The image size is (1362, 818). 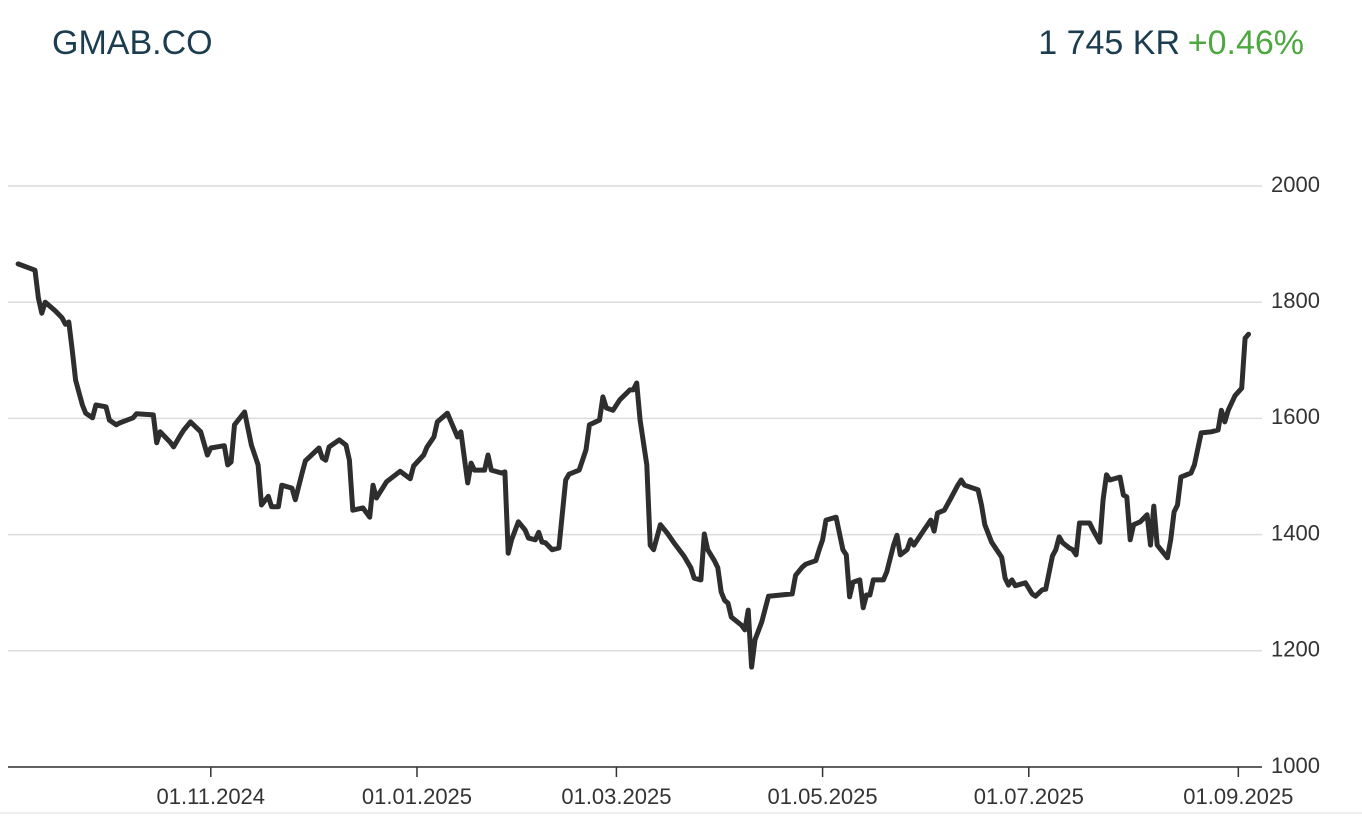 What do you see at coordinates (417, 796) in the screenshot?
I see `x-tick-label: 01.01.2025` at bounding box center [417, 796].